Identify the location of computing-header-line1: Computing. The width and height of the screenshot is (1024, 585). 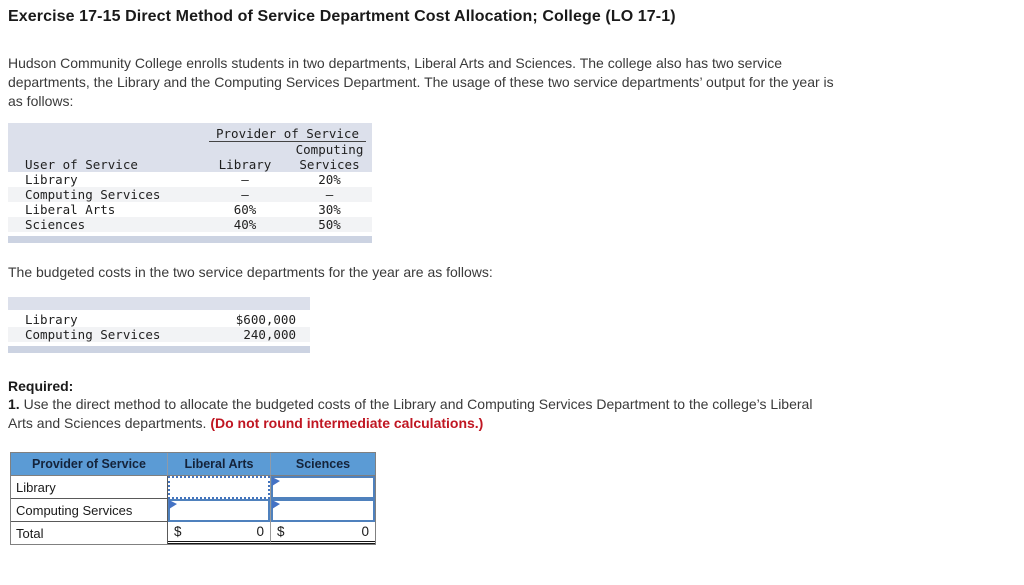
(329, 149).